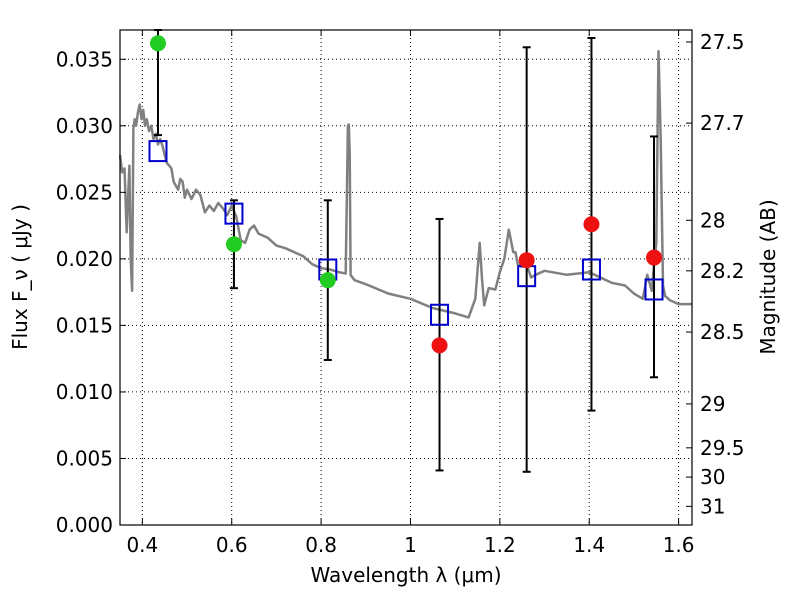  Describe the element at coordinates (84, 126) in the screenshot. I see `y-tick-label: 0.030` at that location.